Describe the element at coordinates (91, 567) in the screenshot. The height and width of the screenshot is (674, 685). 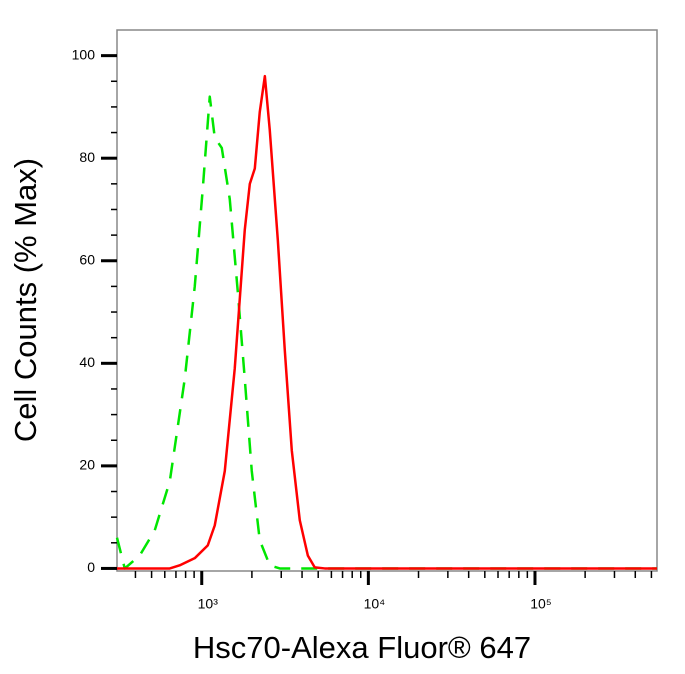
I see `y-tick-label: 0` at that location.